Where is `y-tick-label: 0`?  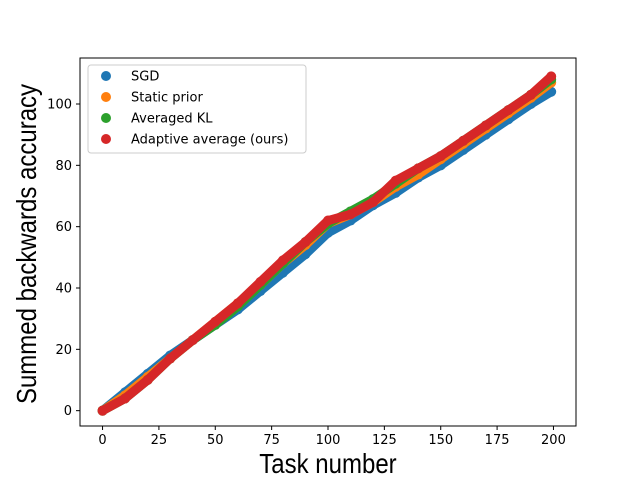
y-tick-label: 0 is located at coordinates (68, 411).